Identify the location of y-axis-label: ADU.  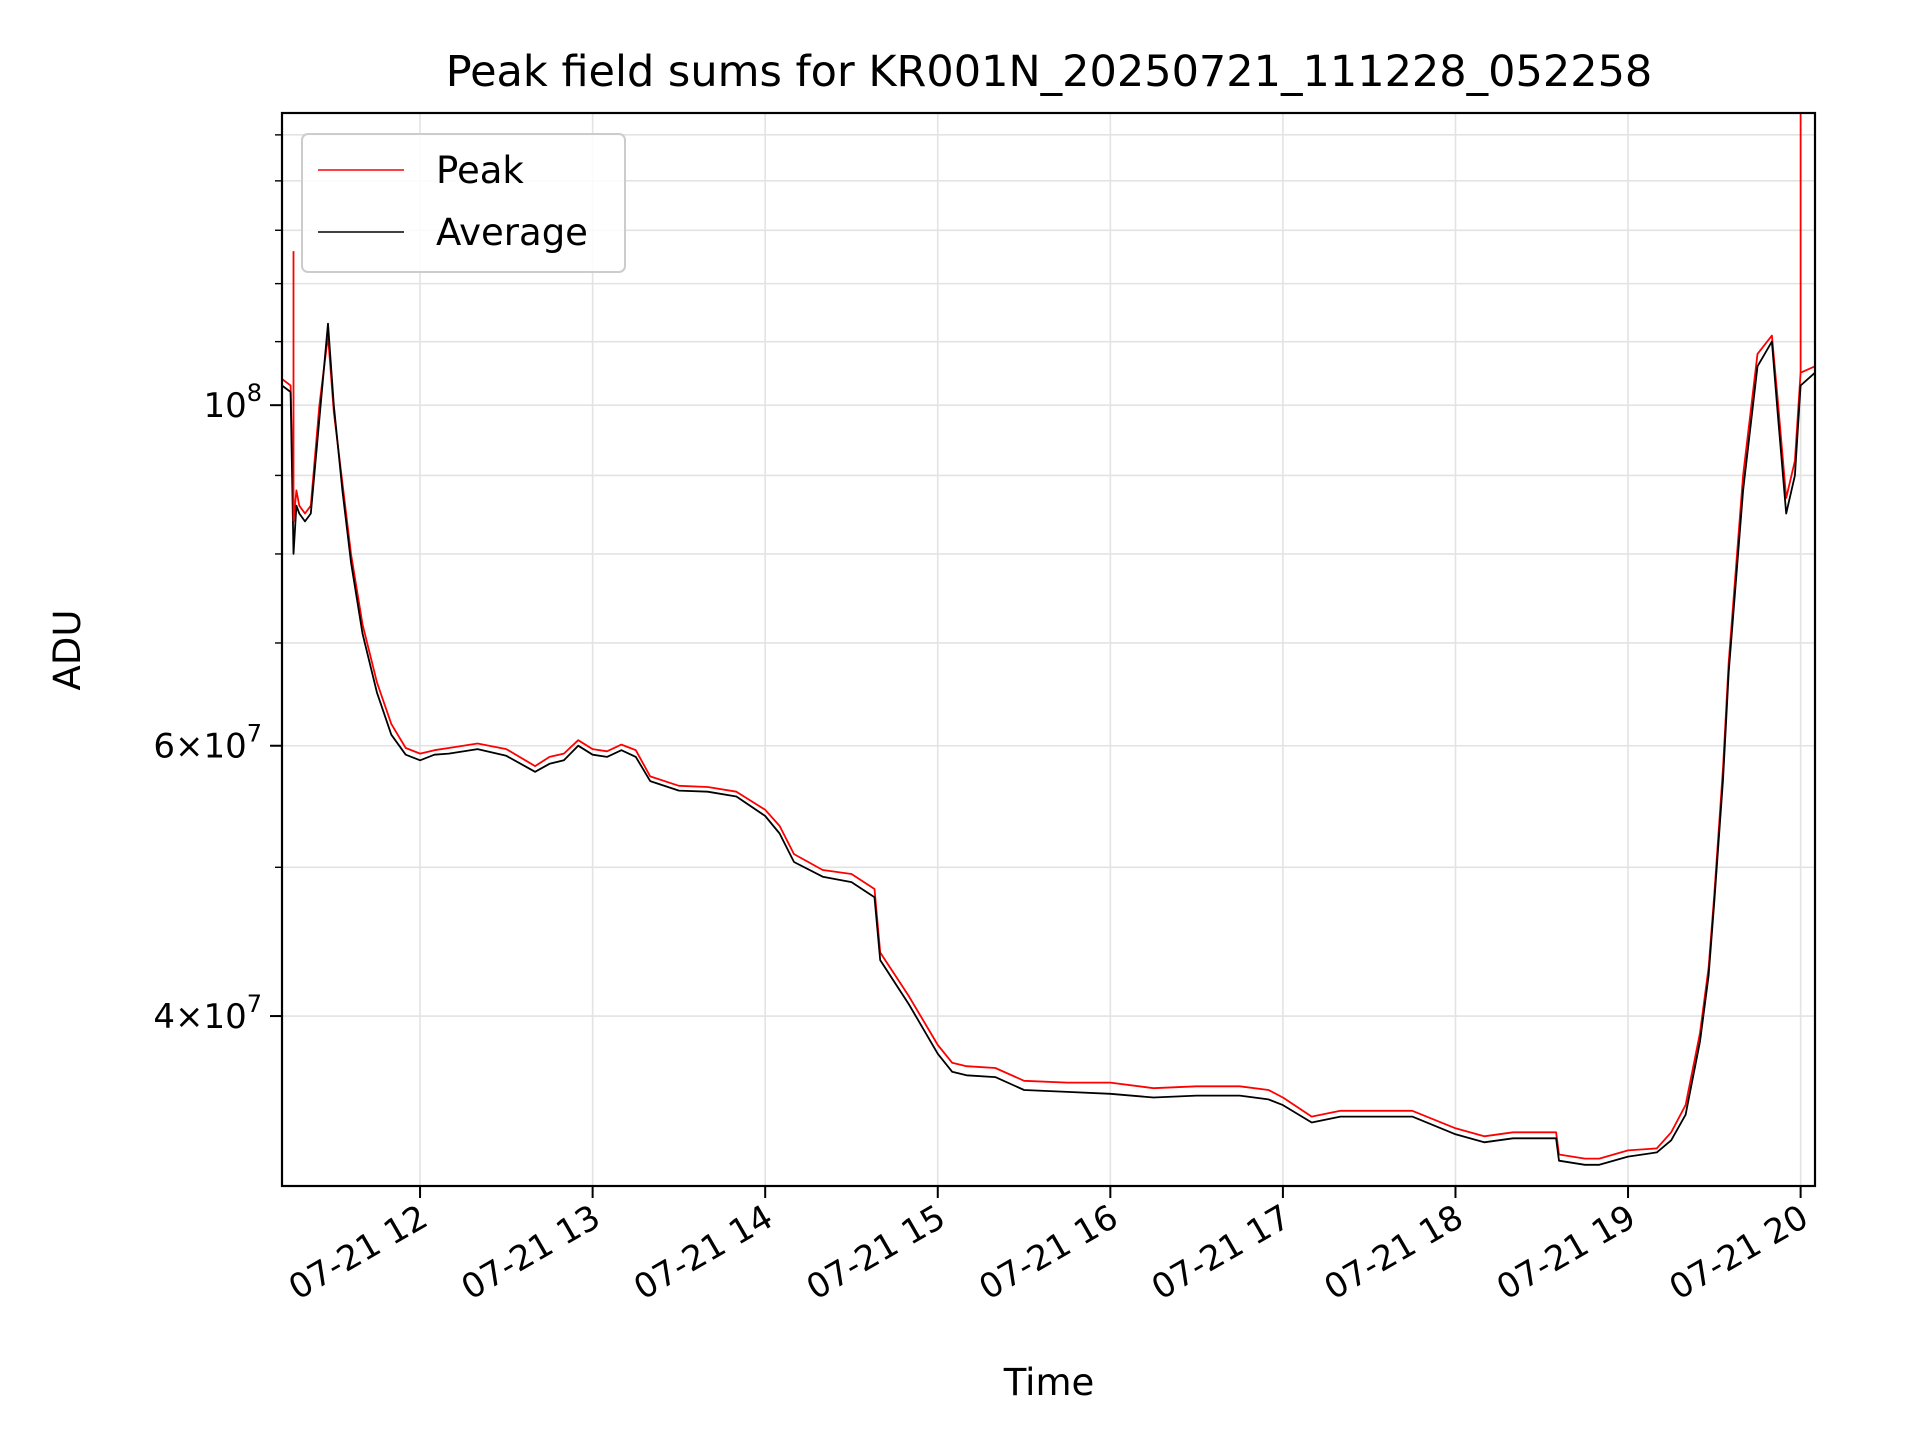
(67, 650).